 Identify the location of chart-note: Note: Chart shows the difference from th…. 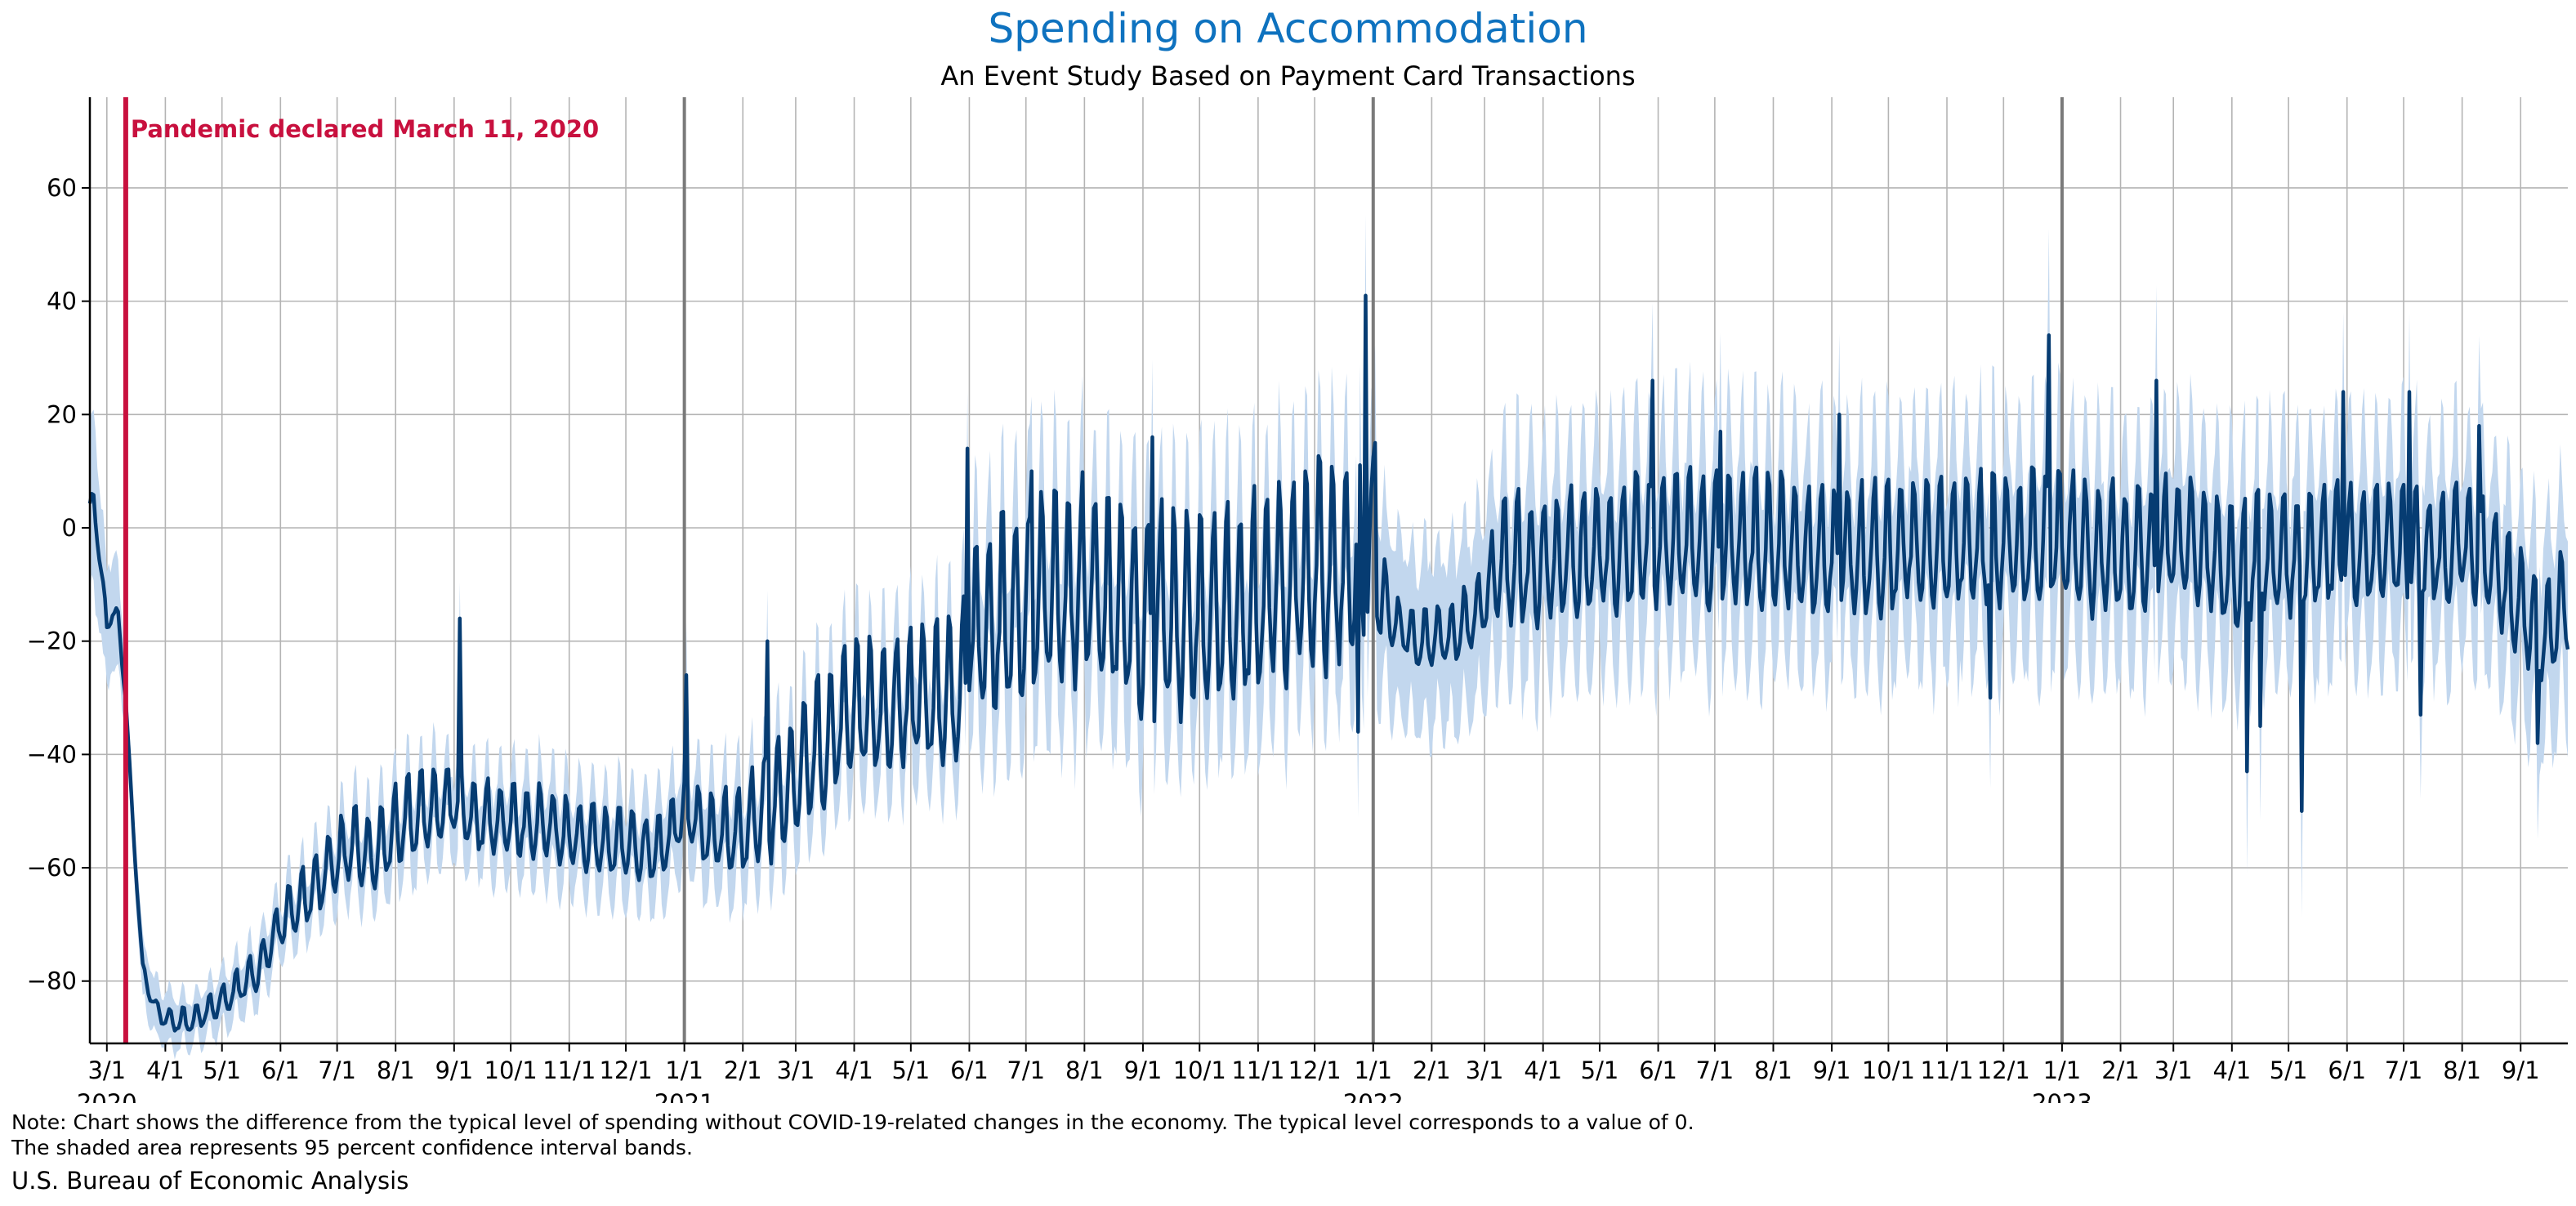
(853, 1135).